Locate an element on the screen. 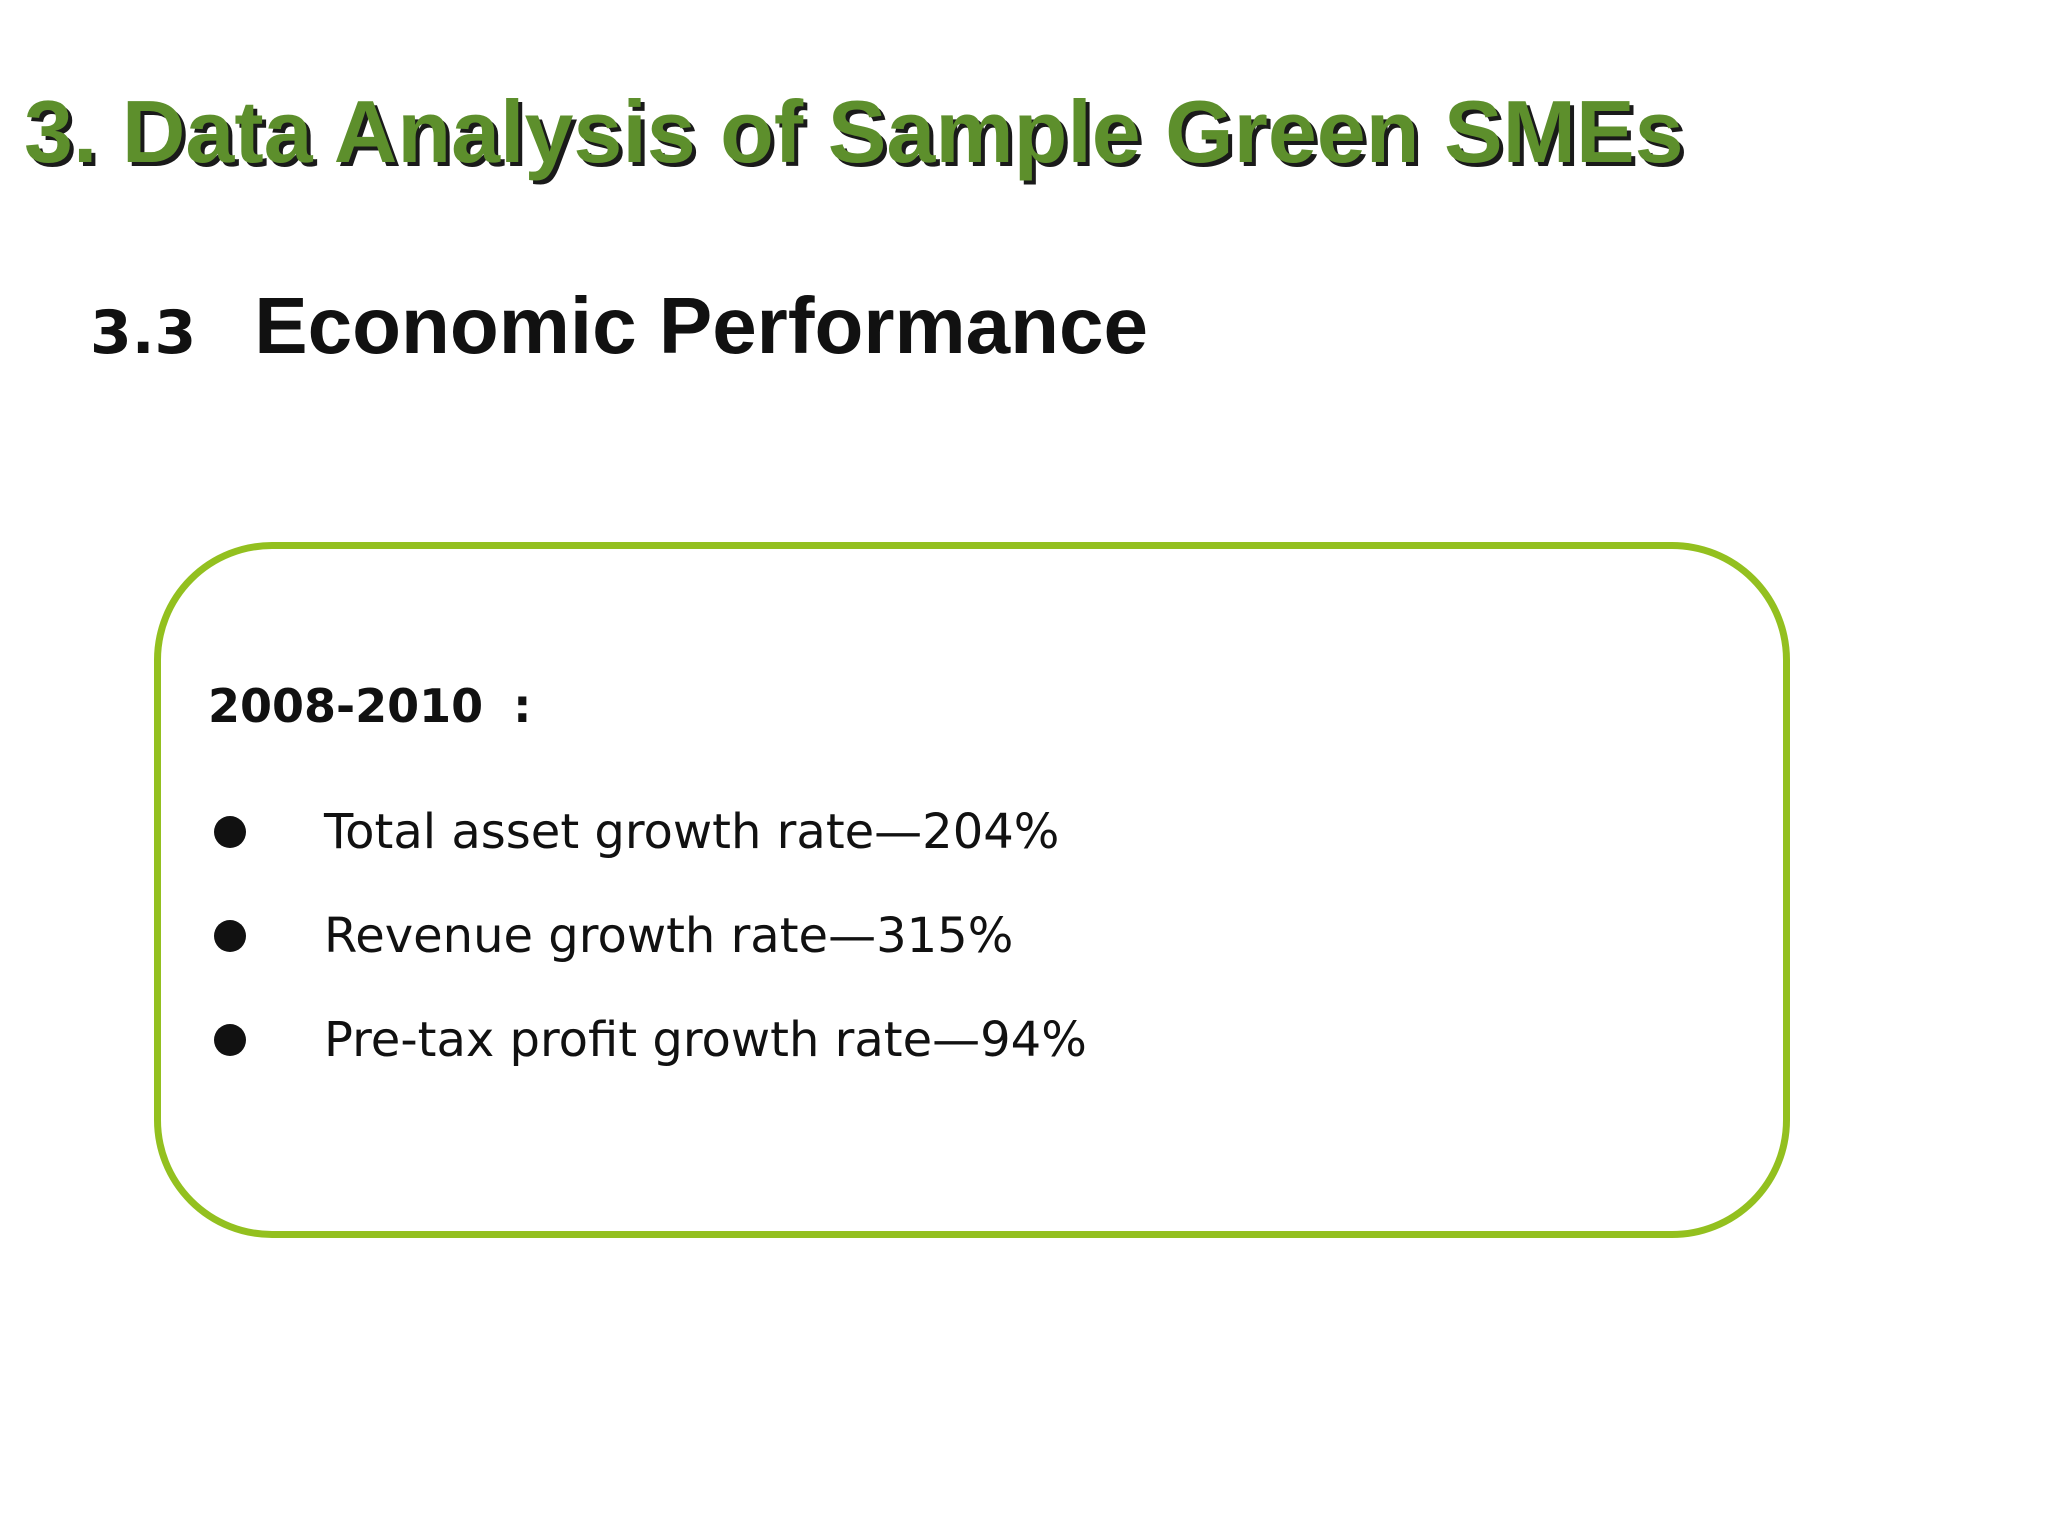 Image resolution: width=2048 pixels, height=1536 pixels. list-item: Total asset growth rate—204% is located at coordinates (647, 832).